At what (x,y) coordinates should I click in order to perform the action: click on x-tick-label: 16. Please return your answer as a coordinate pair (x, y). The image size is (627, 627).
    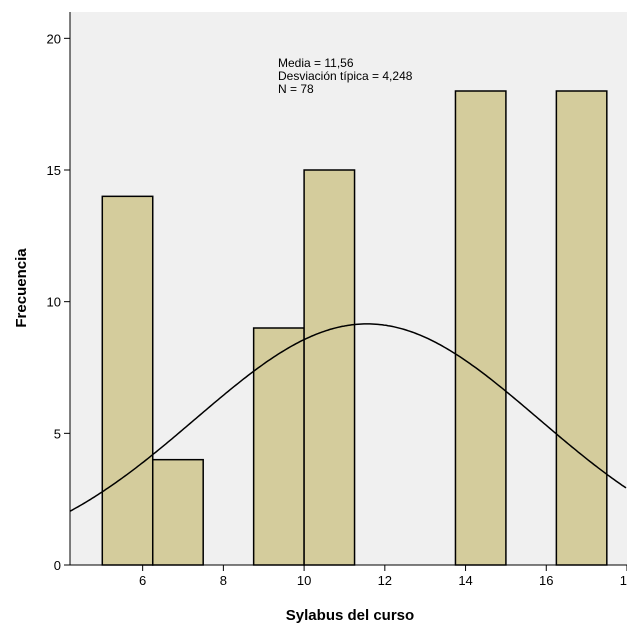
    Looking at the image, I should click on (546, 580).